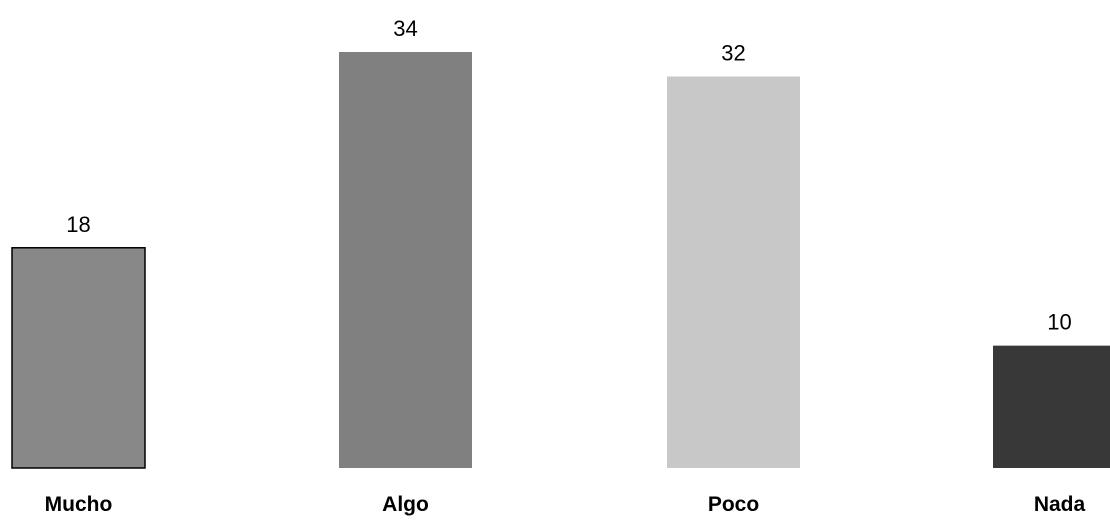 This screenshot has height=522, width=1110. I want to click on value-label-poco: 32, so click(733, 52).